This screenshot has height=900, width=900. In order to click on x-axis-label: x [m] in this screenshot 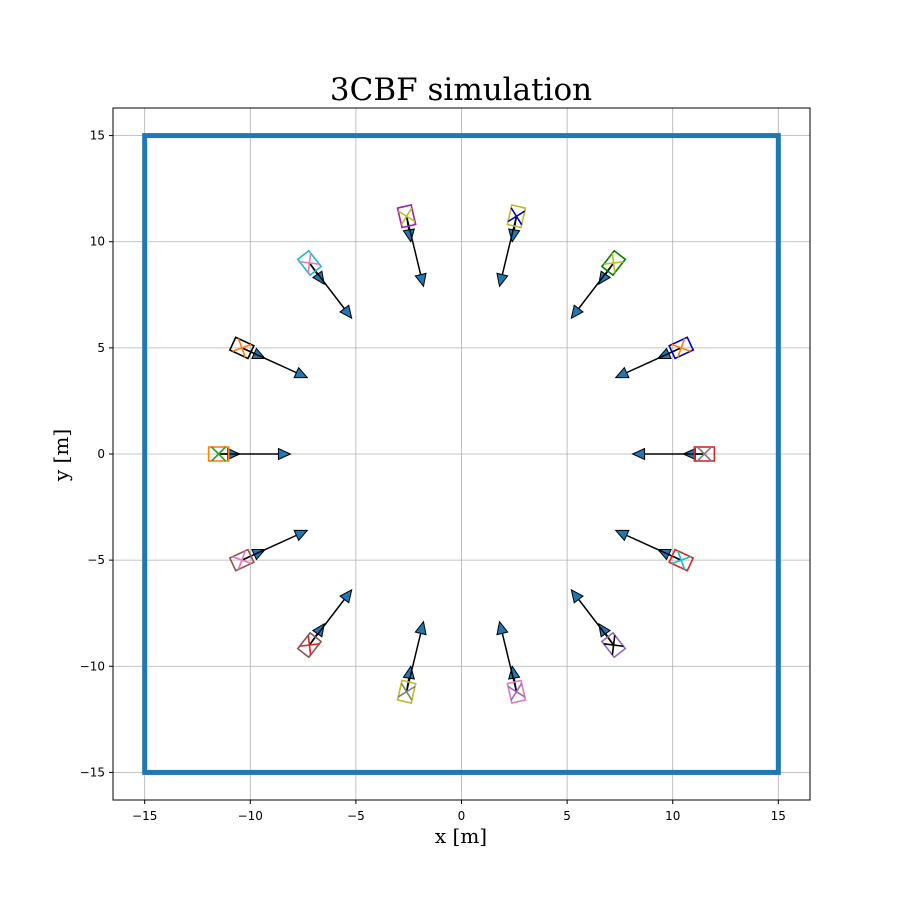, I will do `click(461, 836)`.